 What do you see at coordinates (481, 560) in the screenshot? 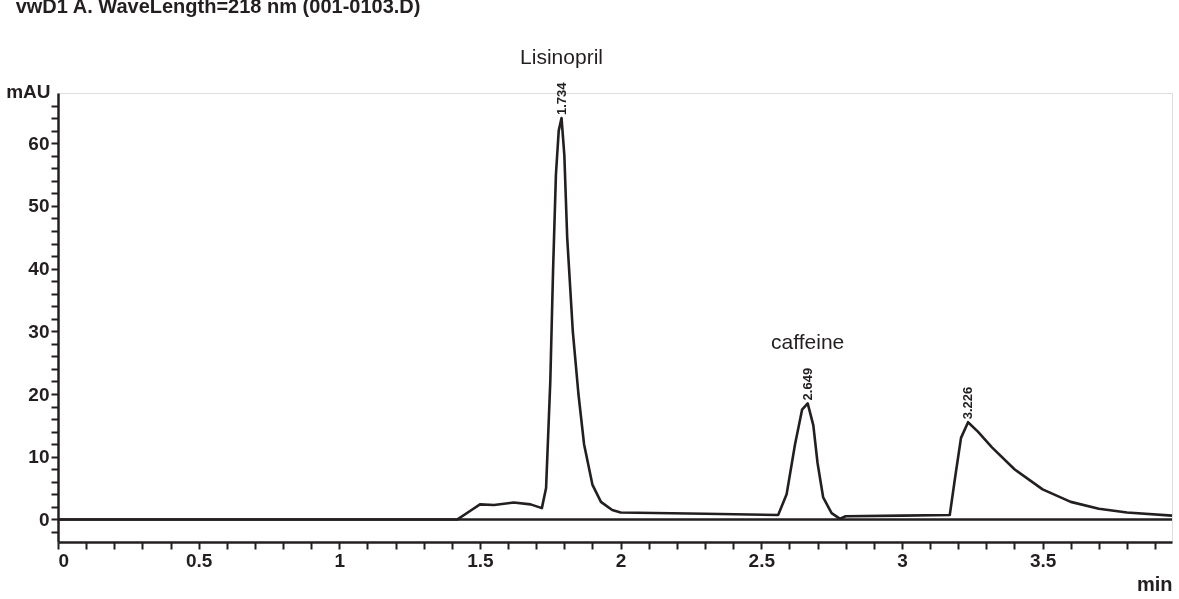
I see `x-tick-label: 1.5` at bounding box center [481, 560].